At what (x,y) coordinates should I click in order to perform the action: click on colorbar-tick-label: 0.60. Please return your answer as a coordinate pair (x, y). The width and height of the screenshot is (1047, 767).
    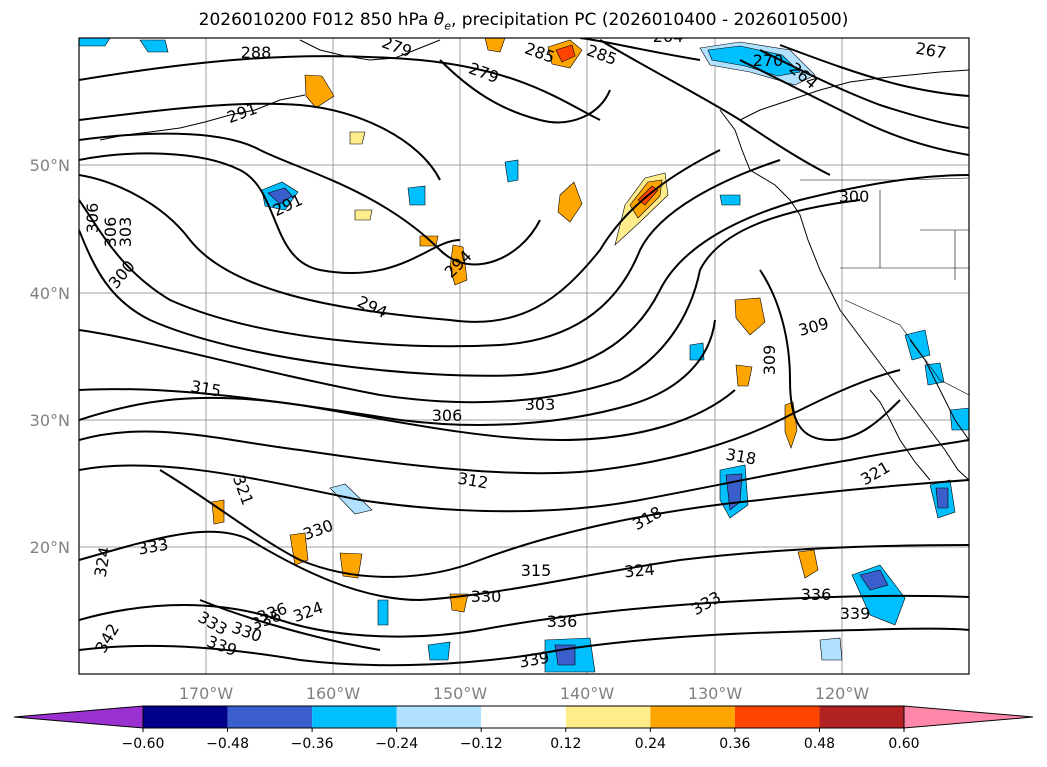
    Looking at the image, I should click on (903, 744).